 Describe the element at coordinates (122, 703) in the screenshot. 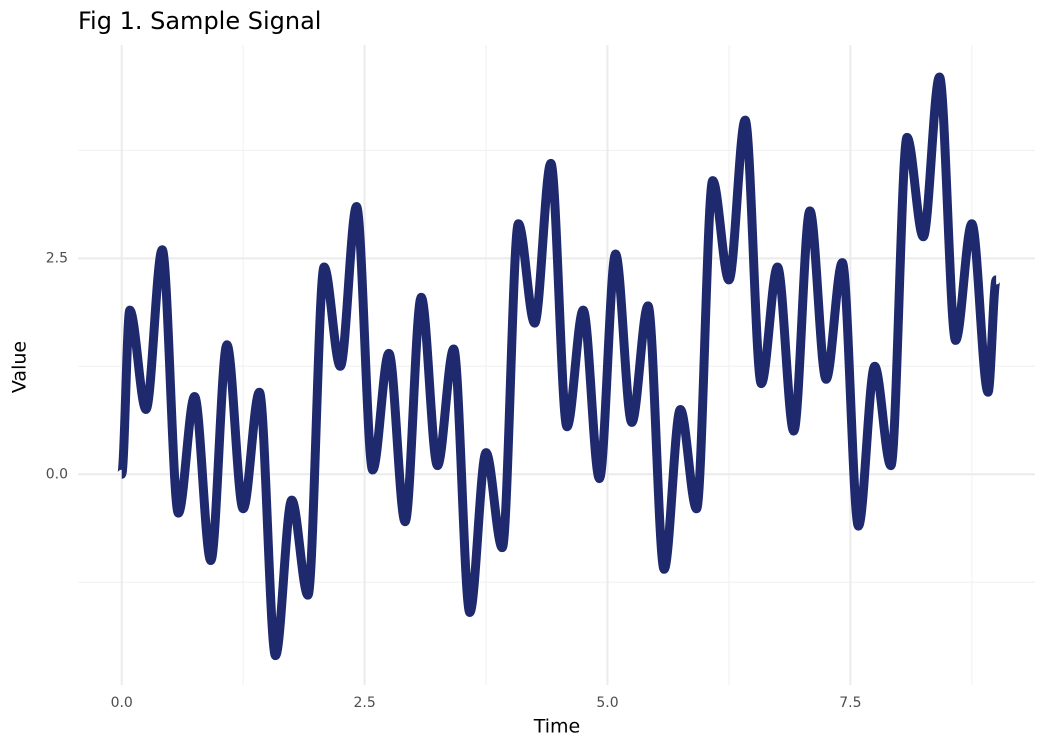

I see `x-tick-label: 0.0` at that location.